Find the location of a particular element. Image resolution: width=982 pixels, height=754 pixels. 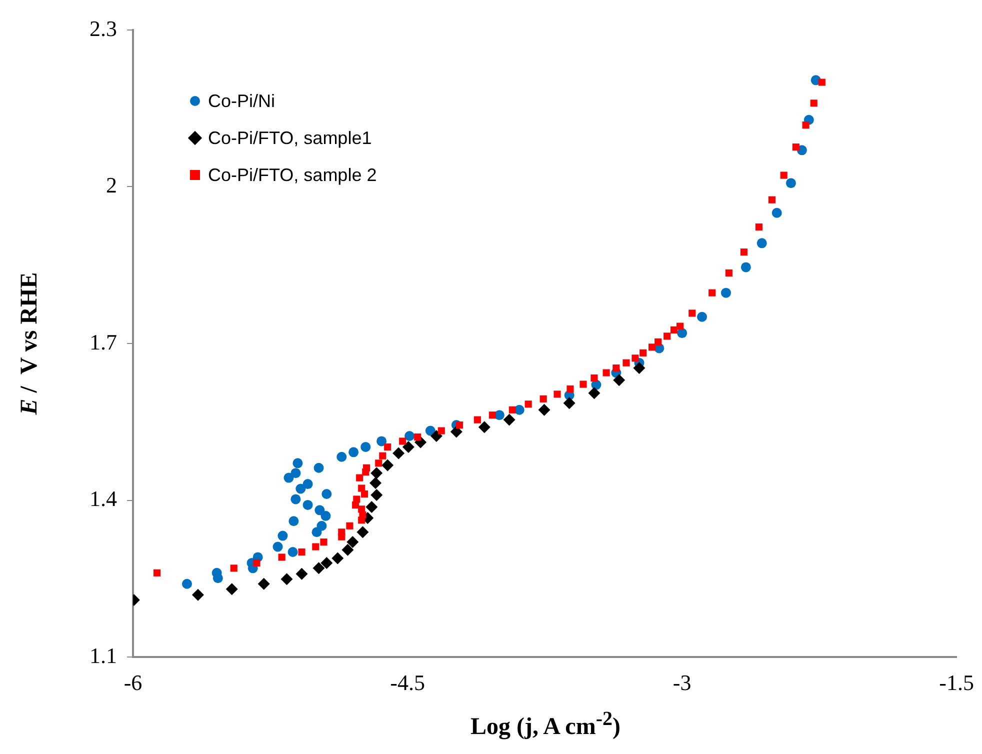

x-tick-label: -6 is located at coordinates (133, 682).